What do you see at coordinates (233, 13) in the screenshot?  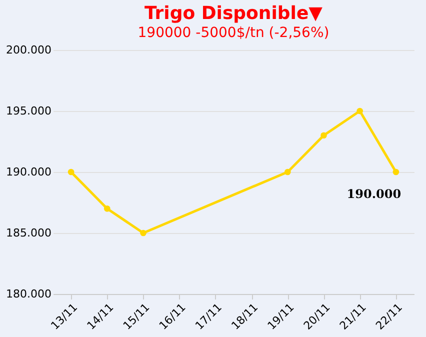 I see `chart-title: Trigo Disponible▼` at bounding box center [233, 13].